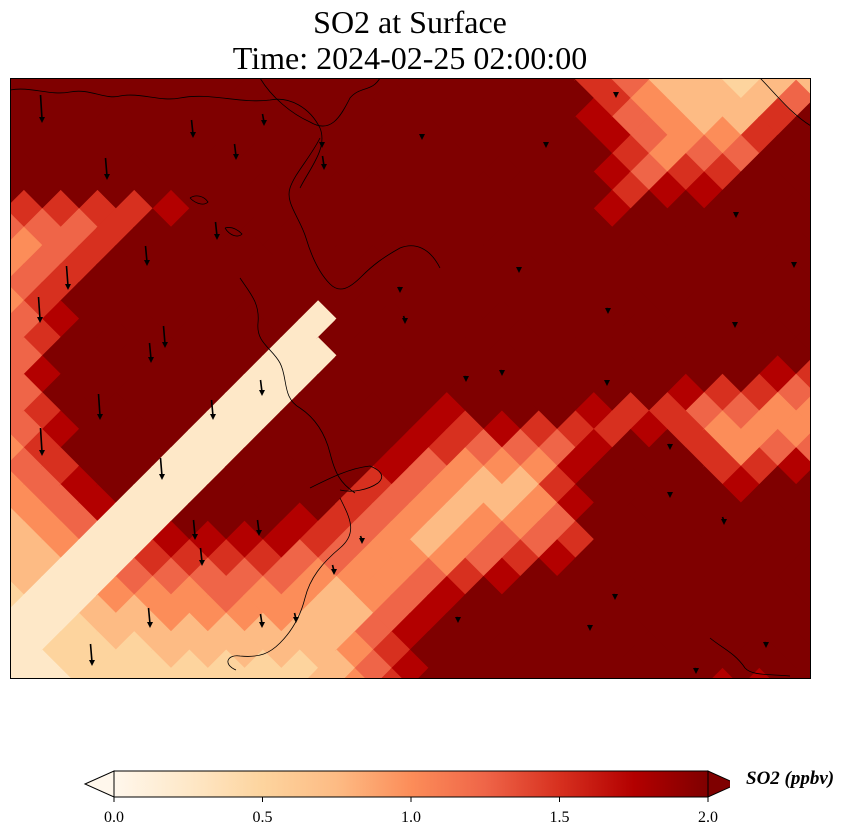 This screenshot has width=854, height=839. What do you see at coordinates (708, 817) in the screenshot?
I see `colorbar-tick-label: 2.0` at bounding box center [708, 817].